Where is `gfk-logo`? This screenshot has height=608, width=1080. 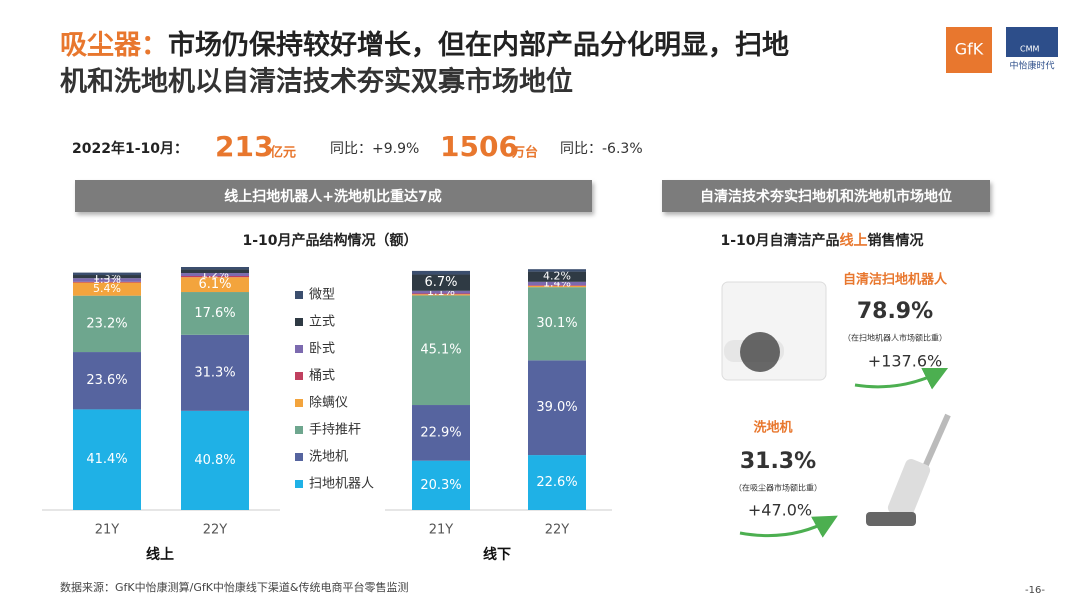 gfk-logo is located at coordinates (969, 50).